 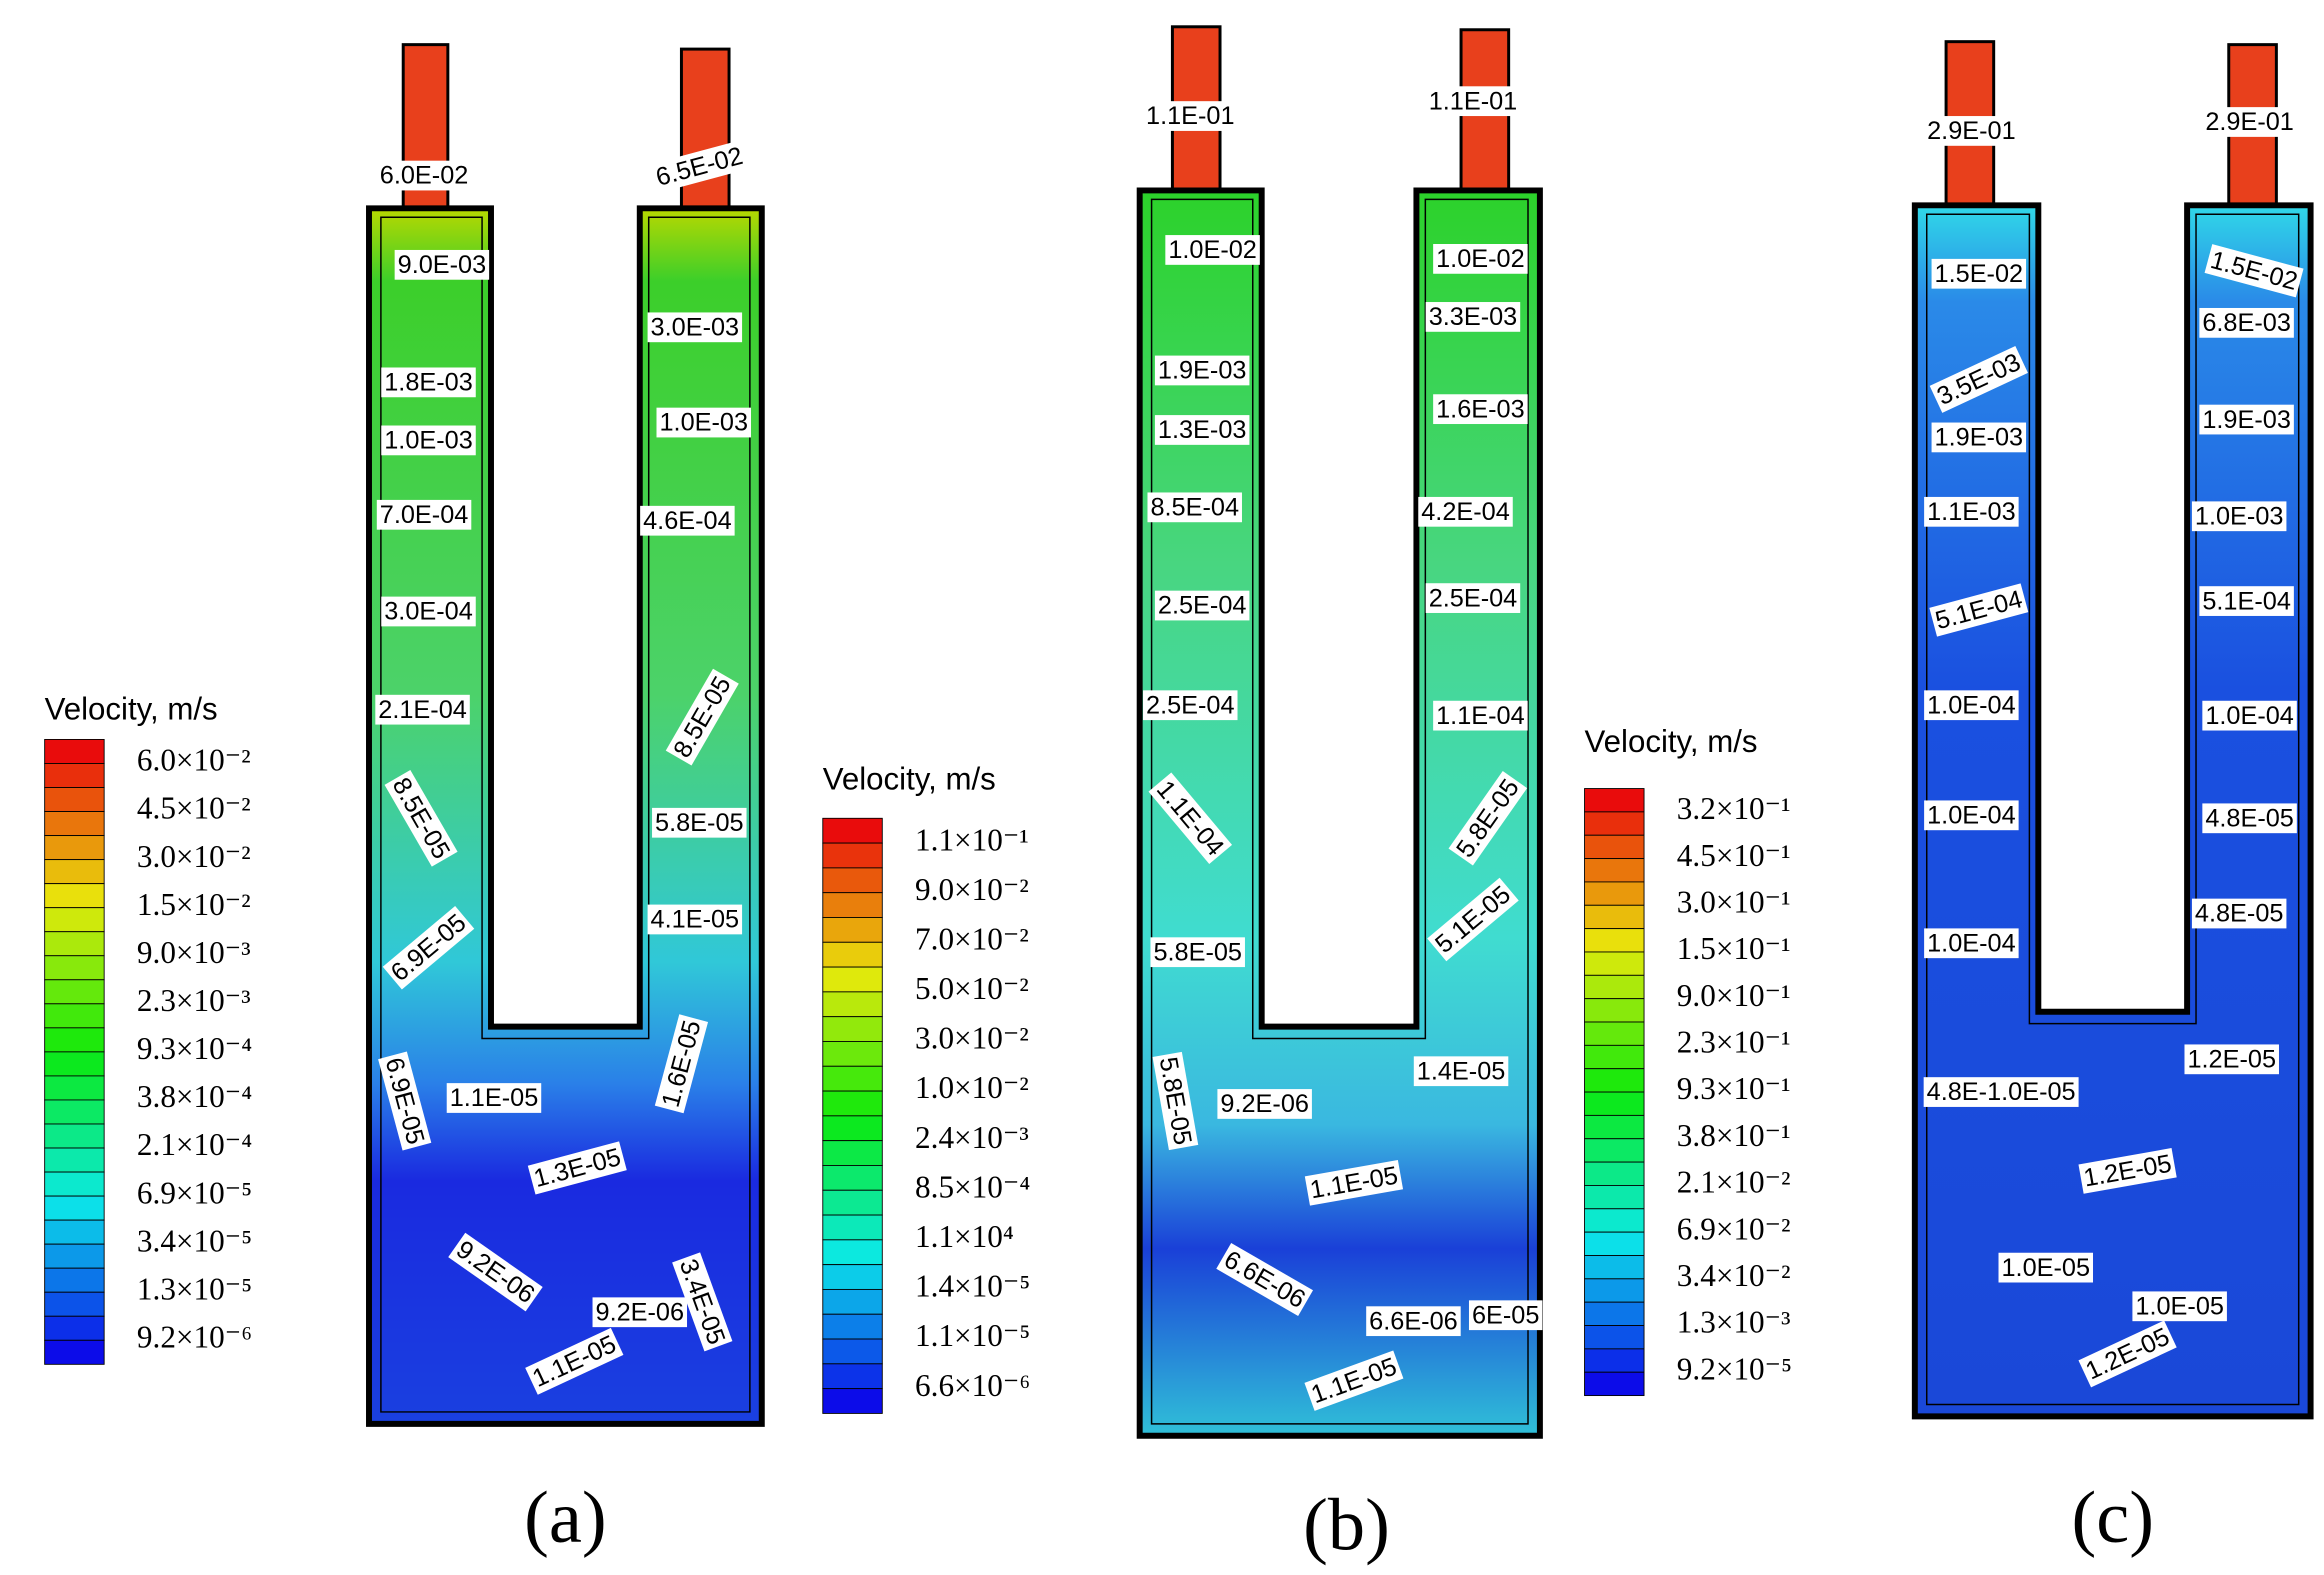 I want to click on contour-label: 1.1E-05, so click(x=494, y=1098).